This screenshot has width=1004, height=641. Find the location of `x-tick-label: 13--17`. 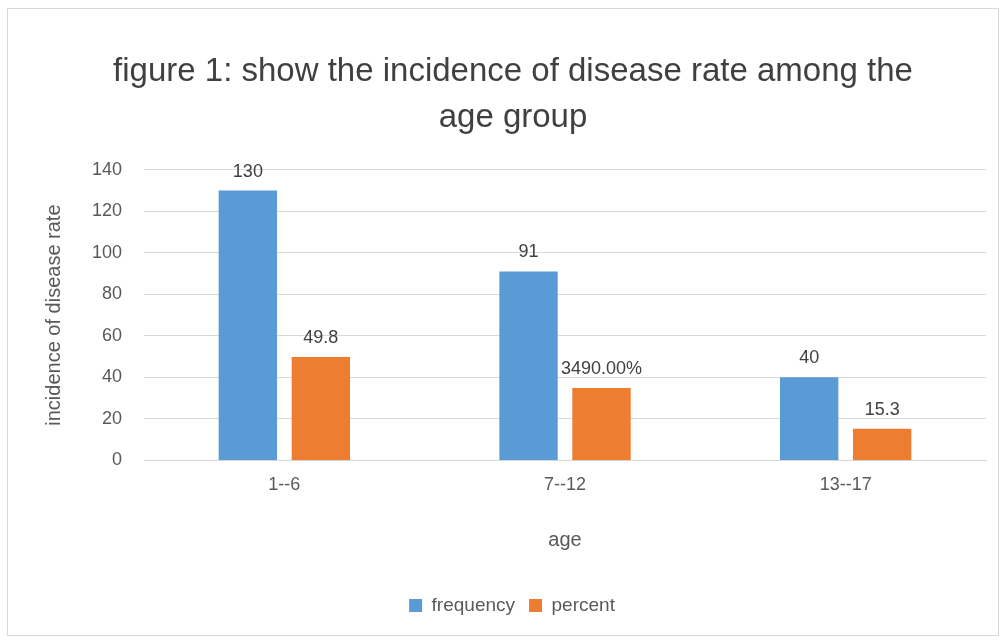

x-tick-label: 13--17 is located at coordinates (845, 484).